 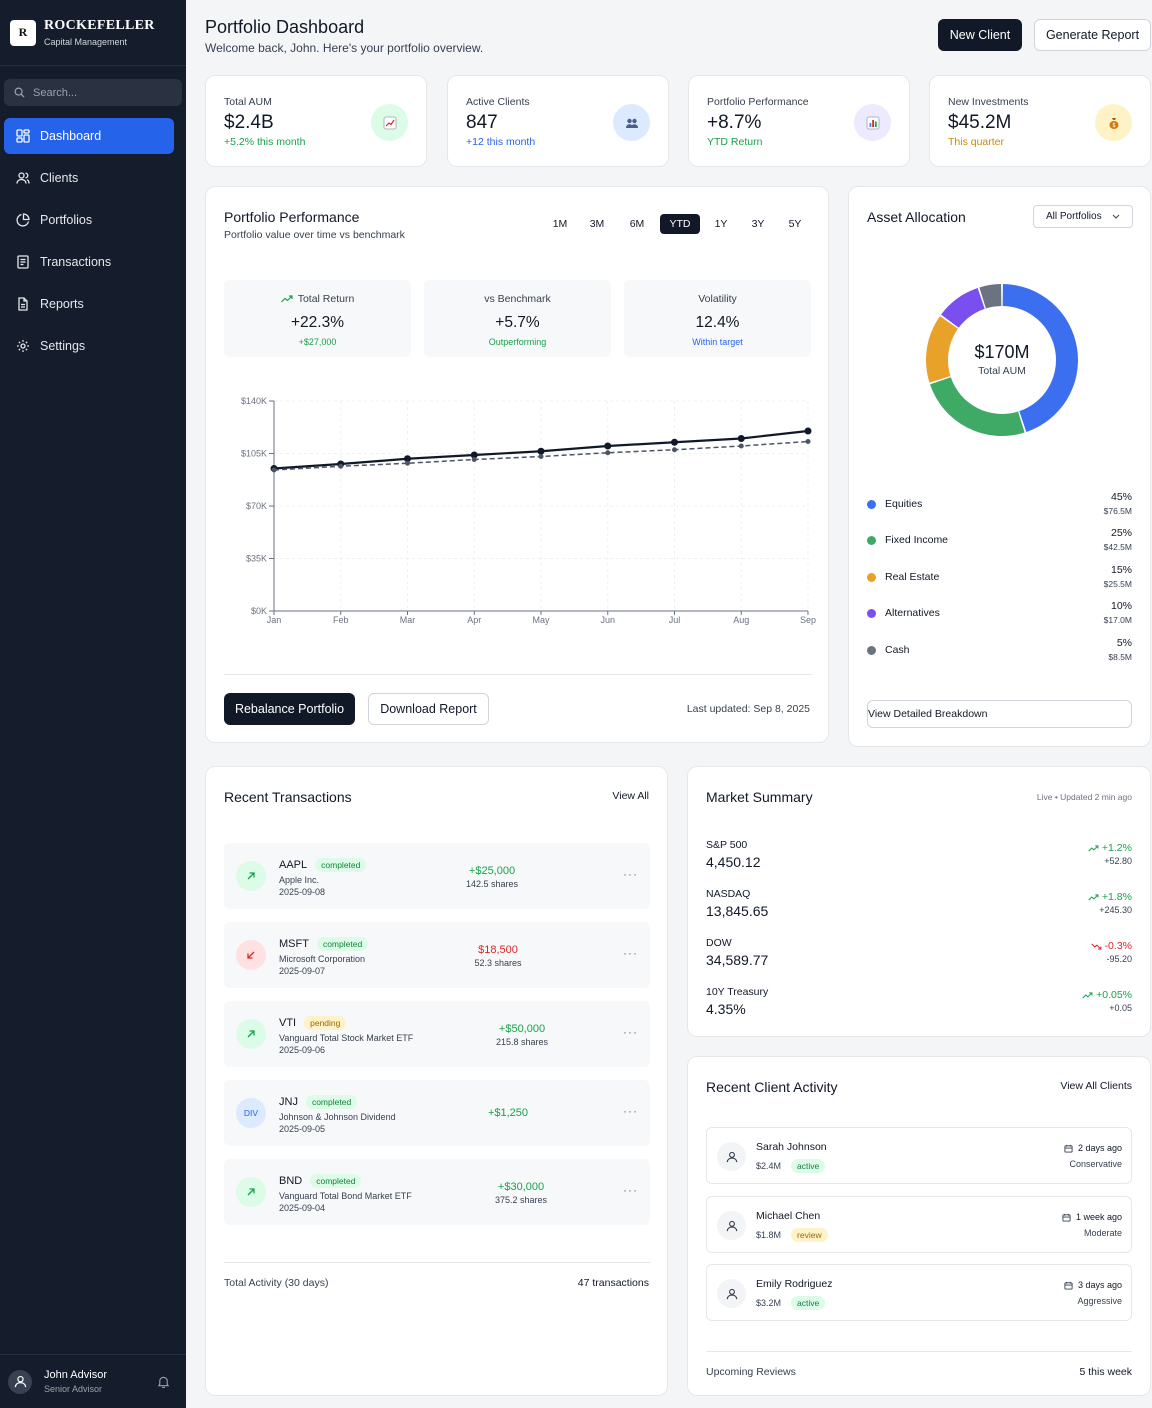 What do you see at coordinates (1096, 1086) in the screenshot?
I see `view-all-clients-link: View All Clients` at bounding box center [1096, 1086].